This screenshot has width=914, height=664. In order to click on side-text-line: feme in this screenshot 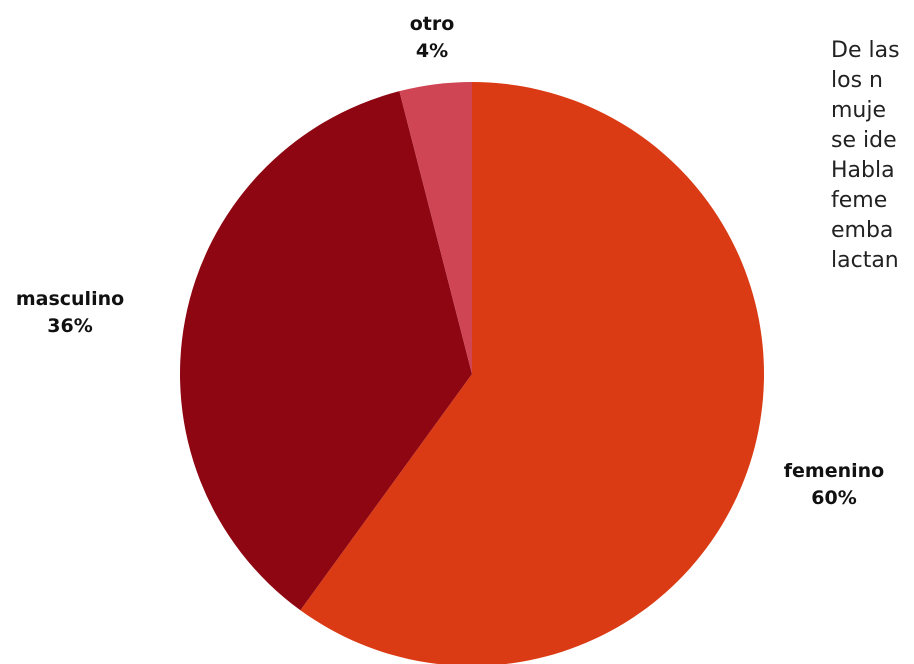, I will do `click(859, 200)`.